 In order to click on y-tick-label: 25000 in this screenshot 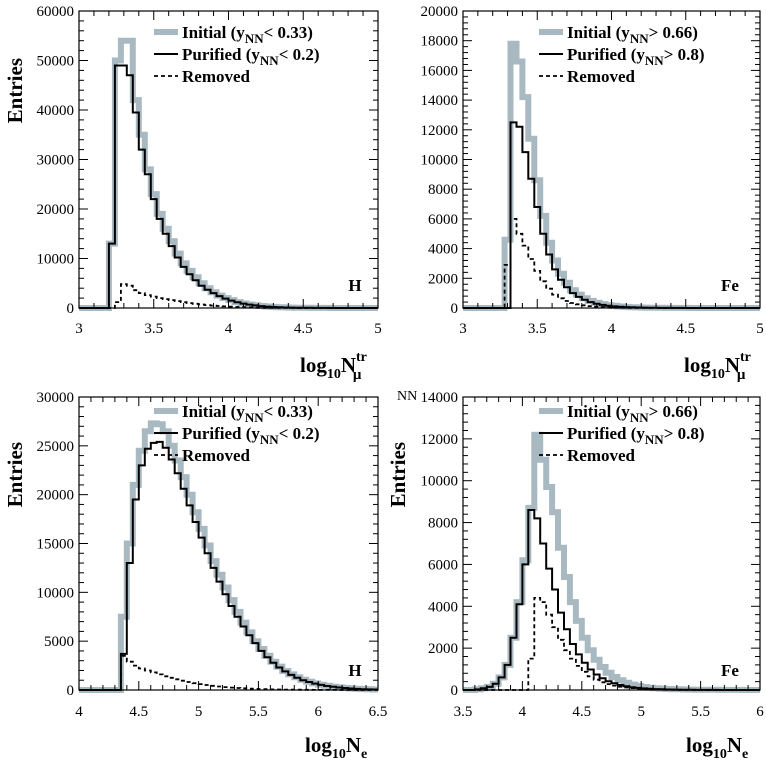, I will do `click(56, 447)`.